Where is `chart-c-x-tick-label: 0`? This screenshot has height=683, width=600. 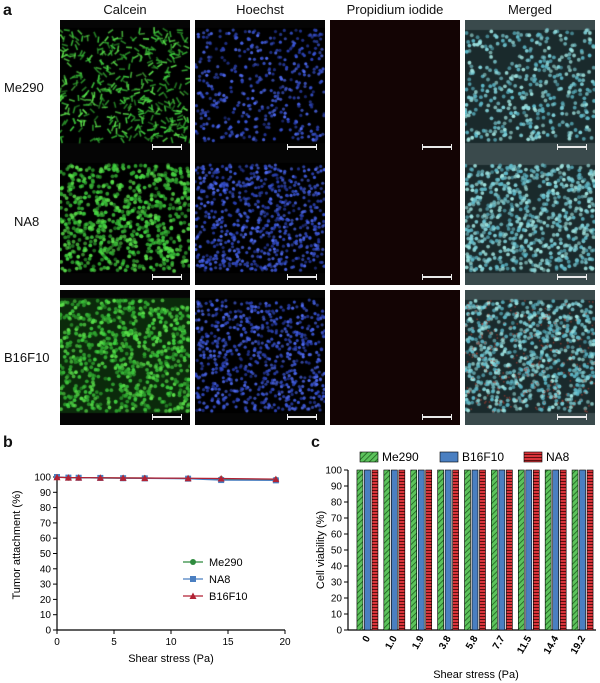
chart-c-x-tick-label: 0 is located at coordinates (367, 639).